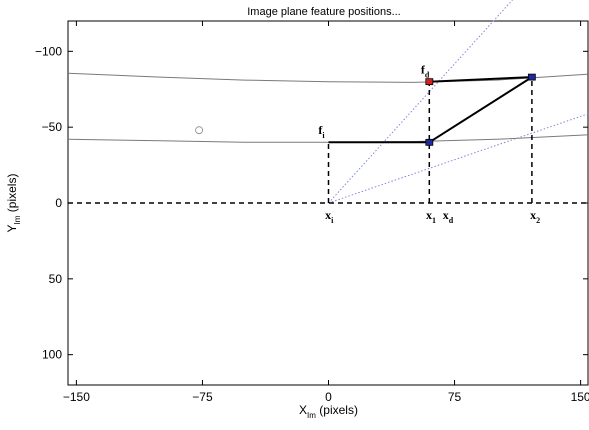  I want to click on x-axis-label-sub: Im, so click(311, 415).